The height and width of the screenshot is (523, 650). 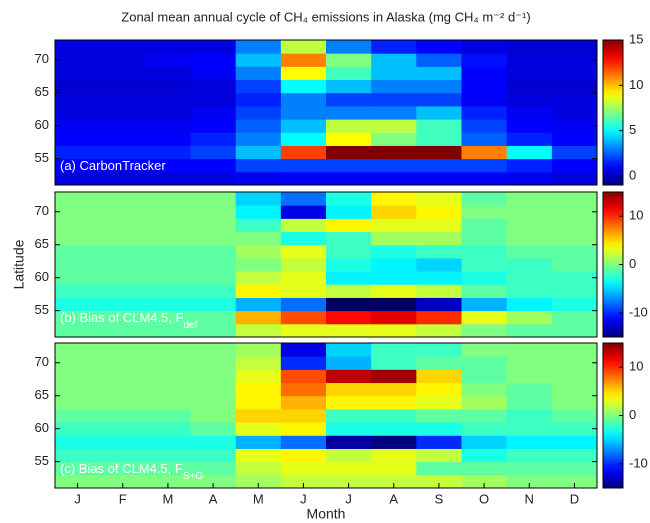 What do you see at coordinates (632, 414) in the screenshot?
I see `colorbar-tick-label: 0` at bounding box center [632, 414].